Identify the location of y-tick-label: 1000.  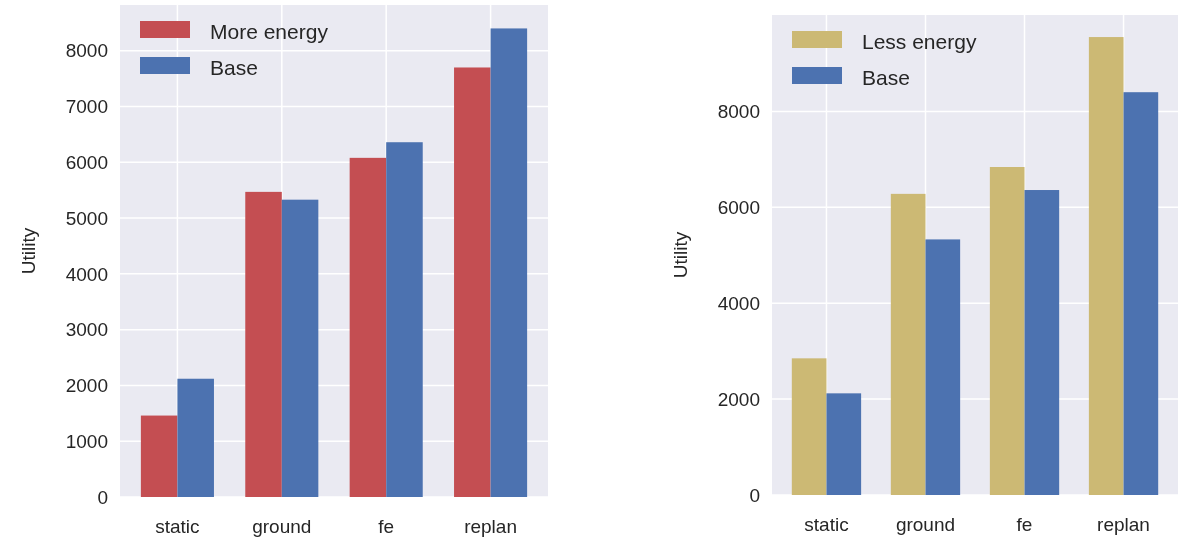
(86, 441).